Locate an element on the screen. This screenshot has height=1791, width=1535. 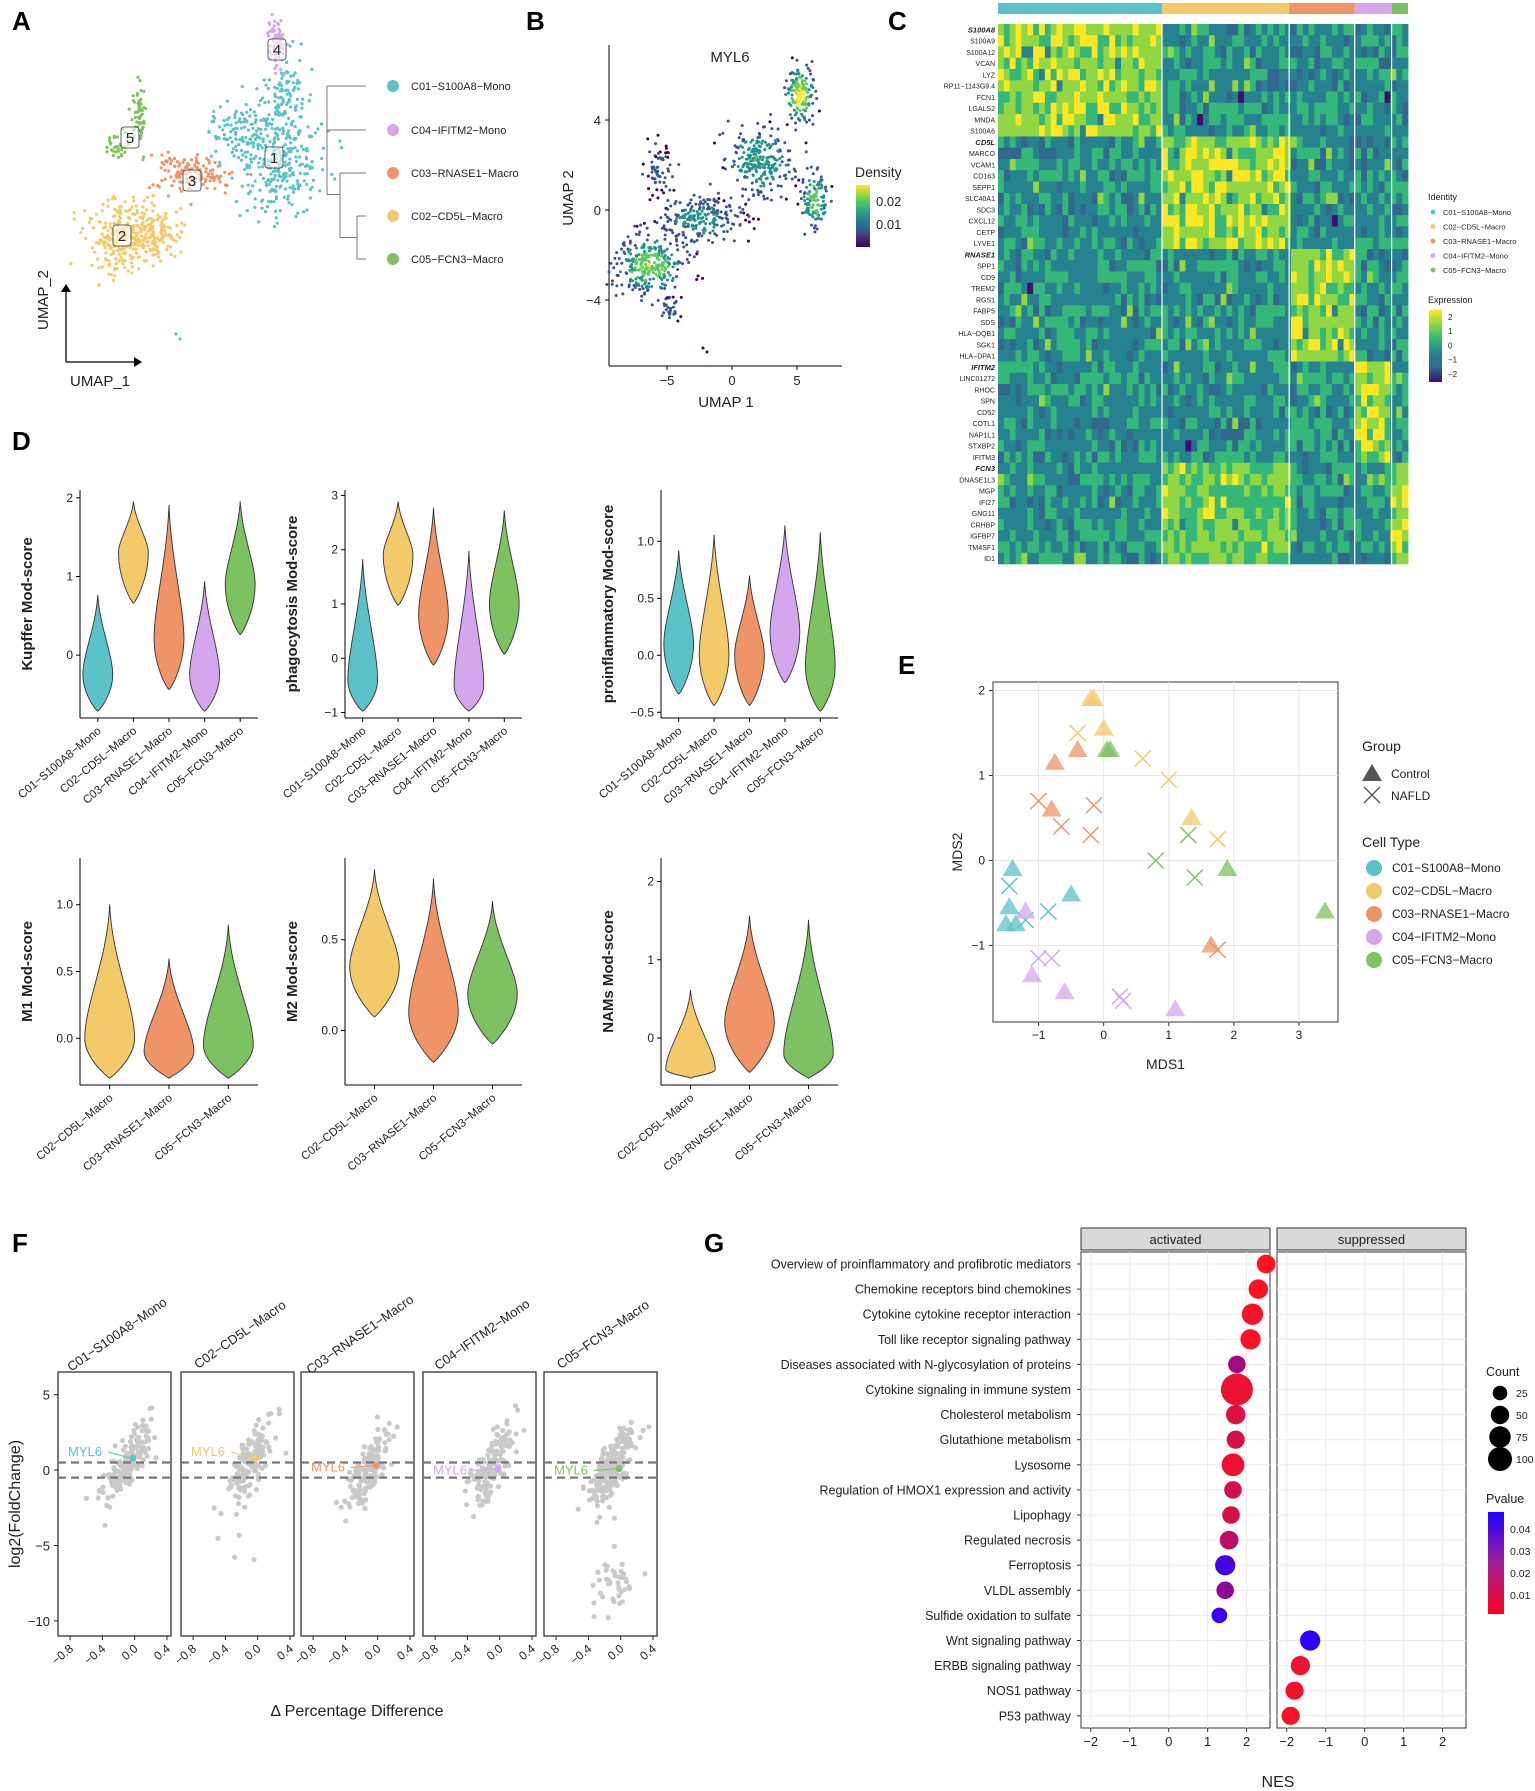
legend-label: C03−RNASE1−Macro is located at coordinates (465, 174).